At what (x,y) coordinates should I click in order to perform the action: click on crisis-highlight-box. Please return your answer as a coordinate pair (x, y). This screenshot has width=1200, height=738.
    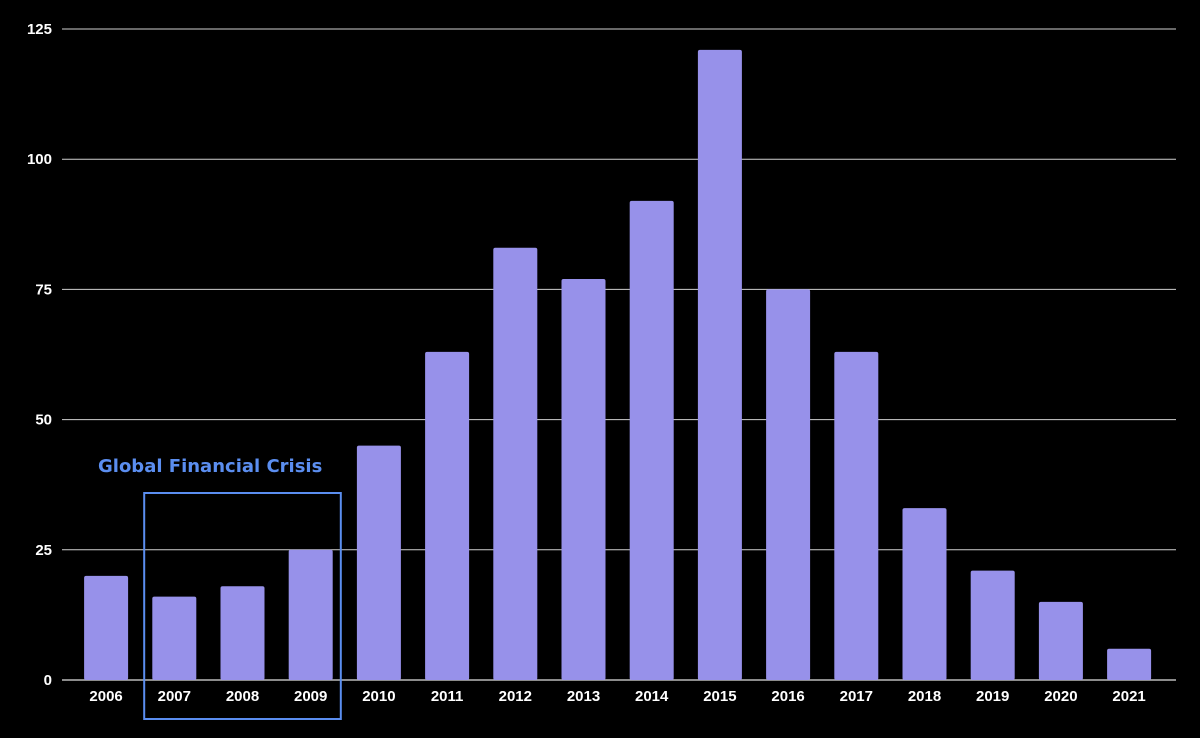
    Looking at the image, I should click on (242, 606).